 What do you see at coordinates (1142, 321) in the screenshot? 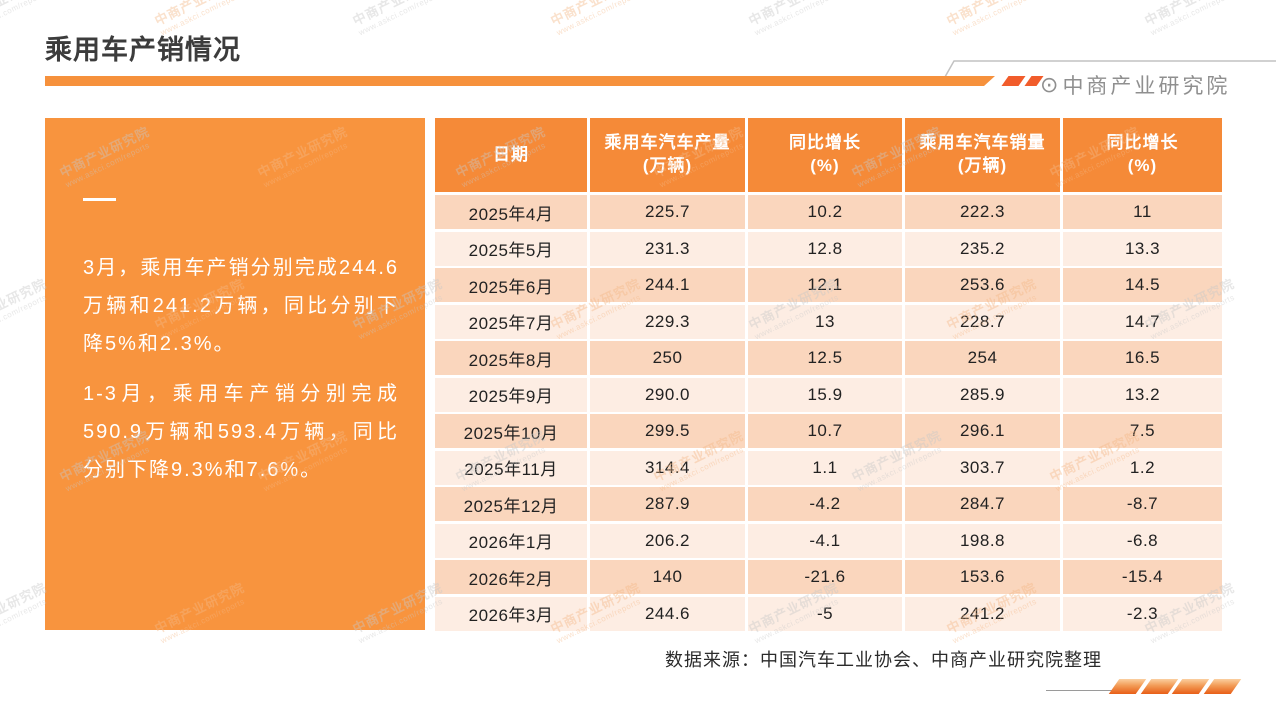
I see `value-cell: 14.7` at bounding box center [1142, 321].